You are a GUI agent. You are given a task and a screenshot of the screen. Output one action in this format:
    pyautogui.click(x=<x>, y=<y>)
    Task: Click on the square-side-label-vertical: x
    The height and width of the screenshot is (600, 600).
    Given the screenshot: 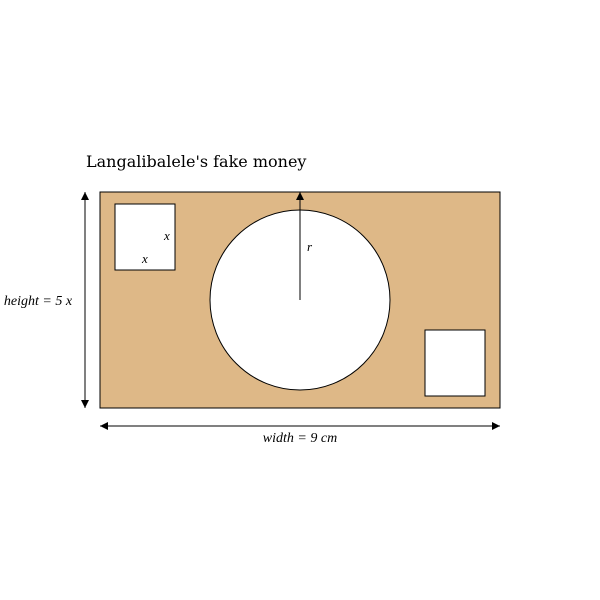 What is the action you would take?
    pyautogui.click(x=166, y=235)
    